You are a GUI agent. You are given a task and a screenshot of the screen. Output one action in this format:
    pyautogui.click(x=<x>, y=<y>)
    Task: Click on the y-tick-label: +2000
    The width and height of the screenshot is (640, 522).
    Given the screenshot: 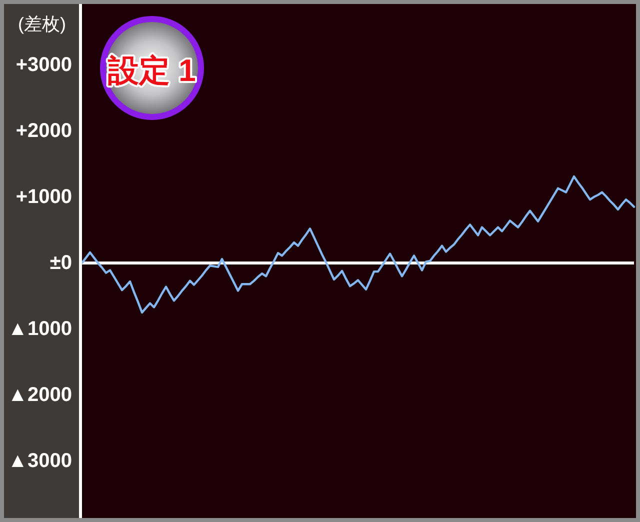 What is the action you would take?
    pyautogui.click(x=44, y=131)
    